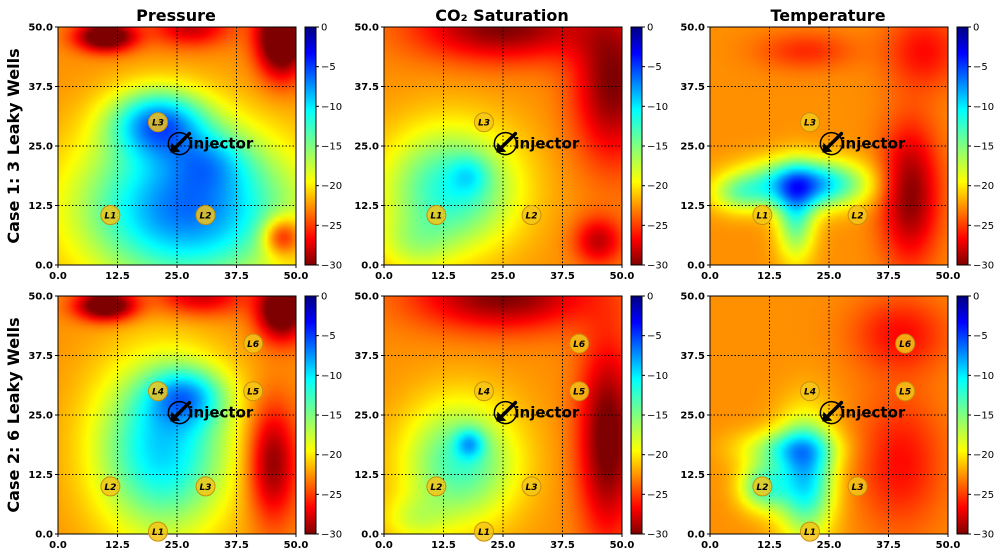 This screenshot has width=1005, height=557. I want to click on y-tick-label: 25.0, so click(366, 147).